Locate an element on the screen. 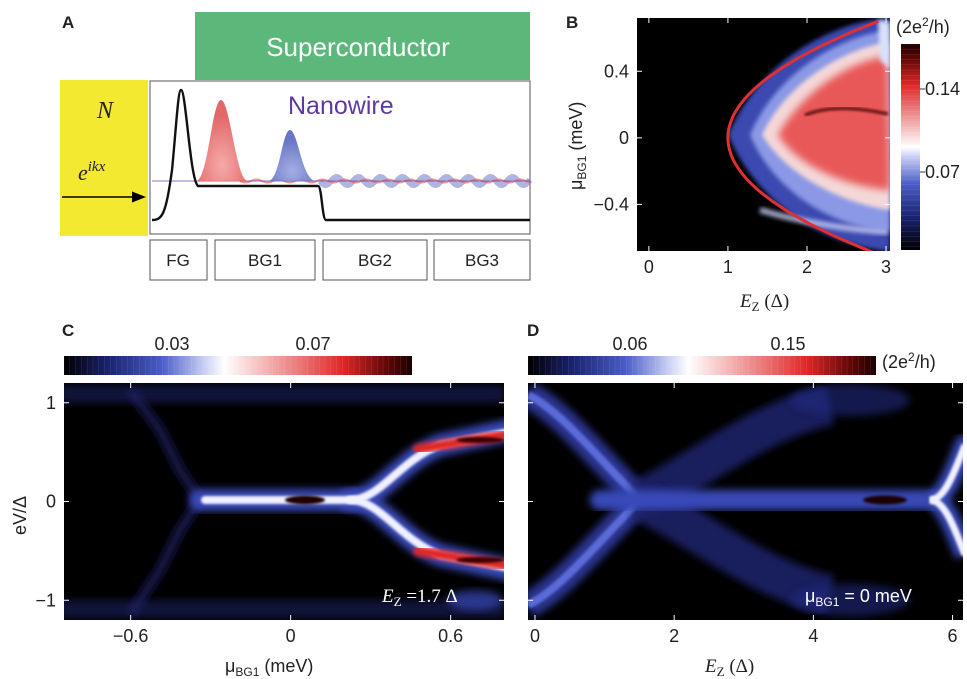  topo-light-streak is located at coordinates (824, 221).